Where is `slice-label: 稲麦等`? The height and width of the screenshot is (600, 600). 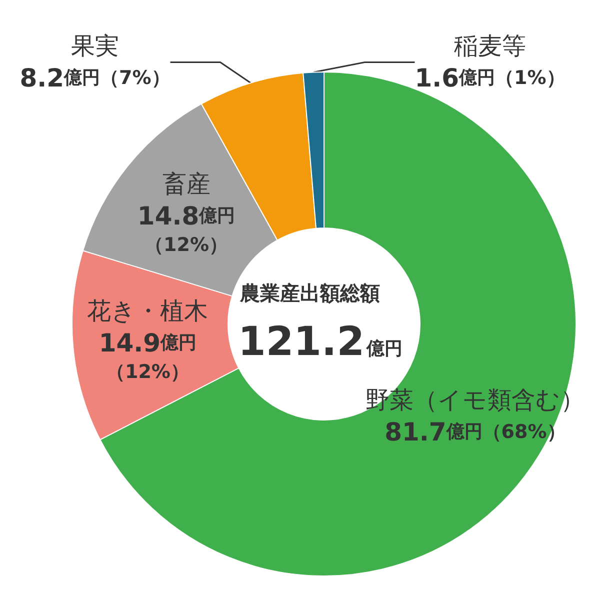
slice-label: 稲麦等 is located at coordinates (490, 46).